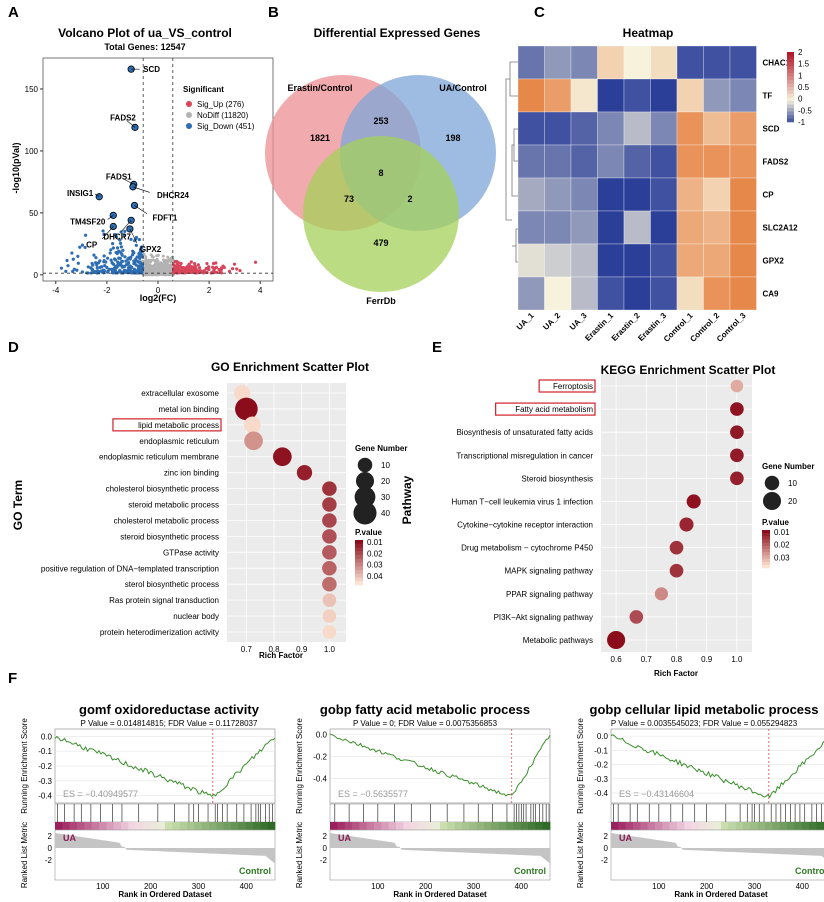  Describe the element at coordinates (511, 162) in the screenshot. I see `heatmap-dendrogram` at that location.